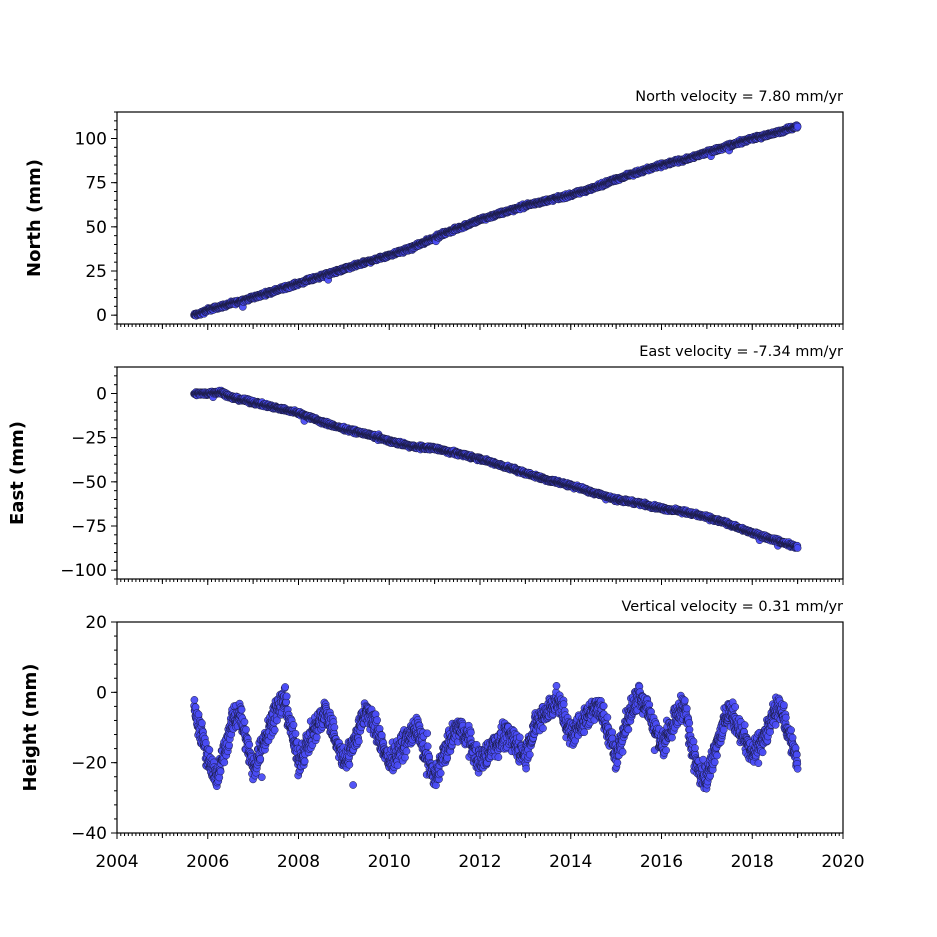 This screenshot has width=937, height=937. What do you see at coordinates (34, 218) in the screenshot?
I see `north-ylabel: North (mm)` at bounding box center [34, 218].